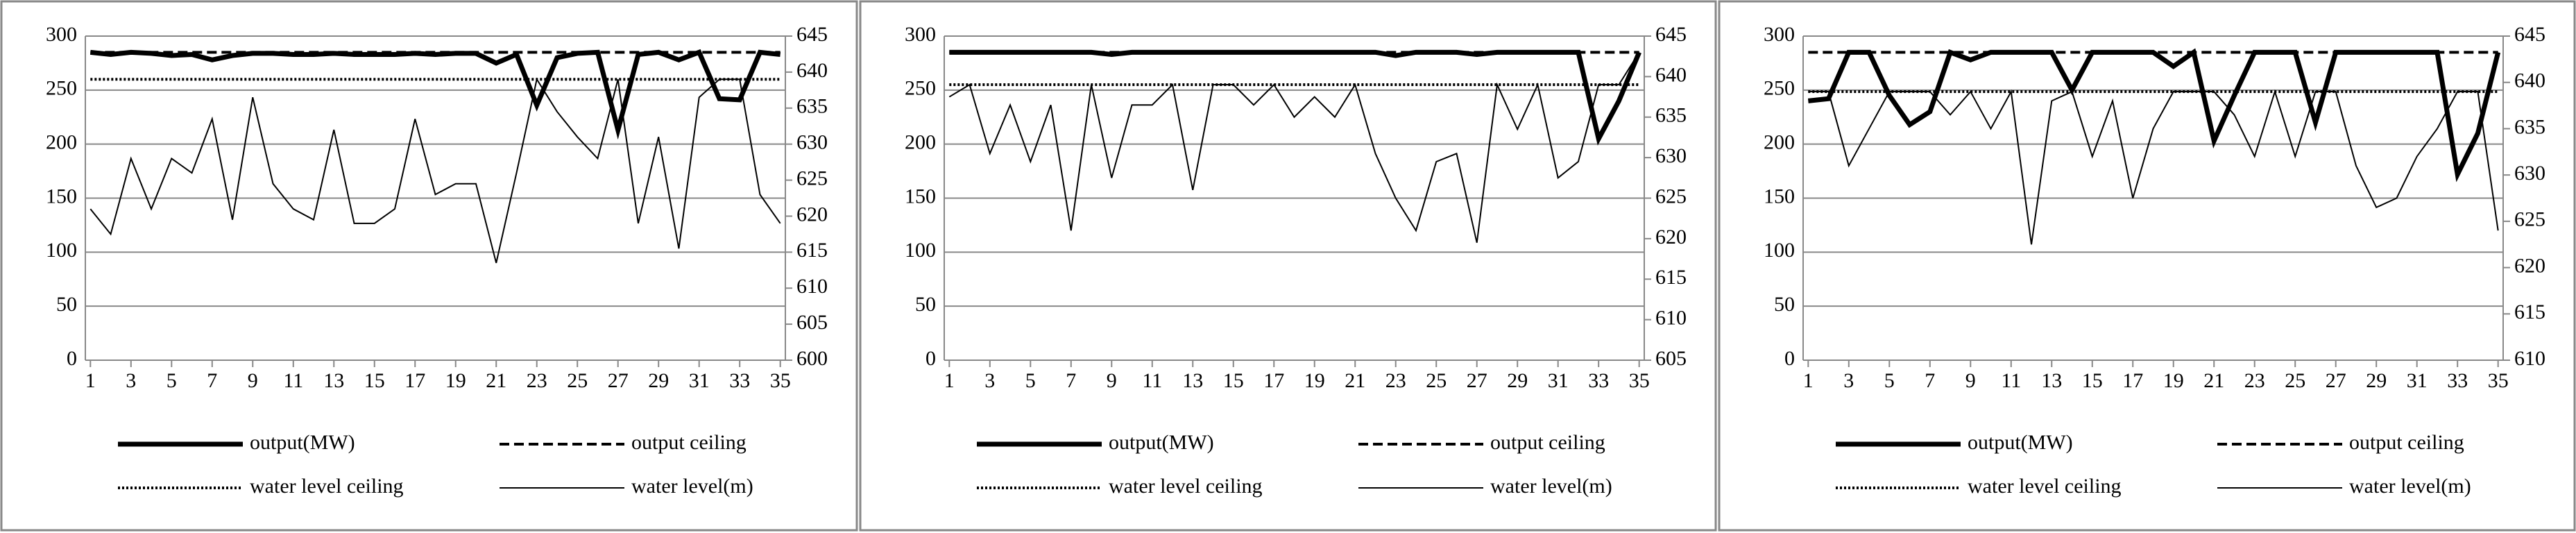  What do you see at coordinates (920, 196) in the screenshot?
I see `y-tick-label: 150` at bounding box center [920, 196].